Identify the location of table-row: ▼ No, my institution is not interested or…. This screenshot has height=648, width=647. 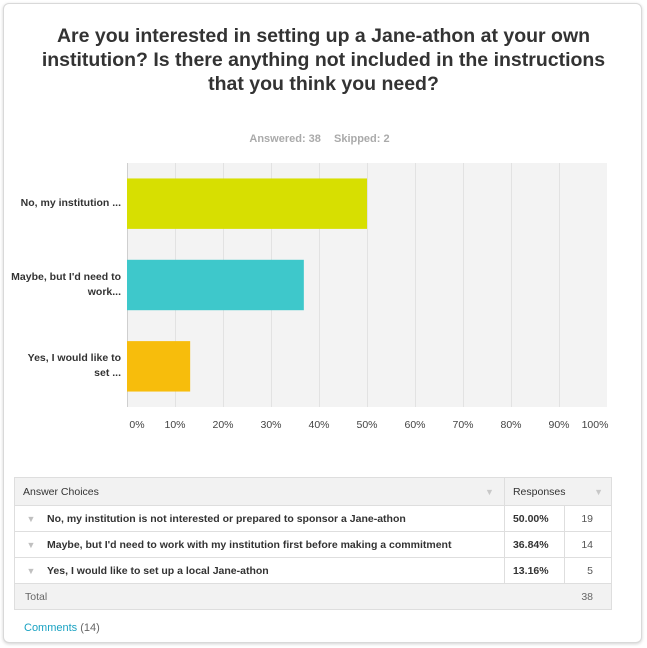
(313, 518).